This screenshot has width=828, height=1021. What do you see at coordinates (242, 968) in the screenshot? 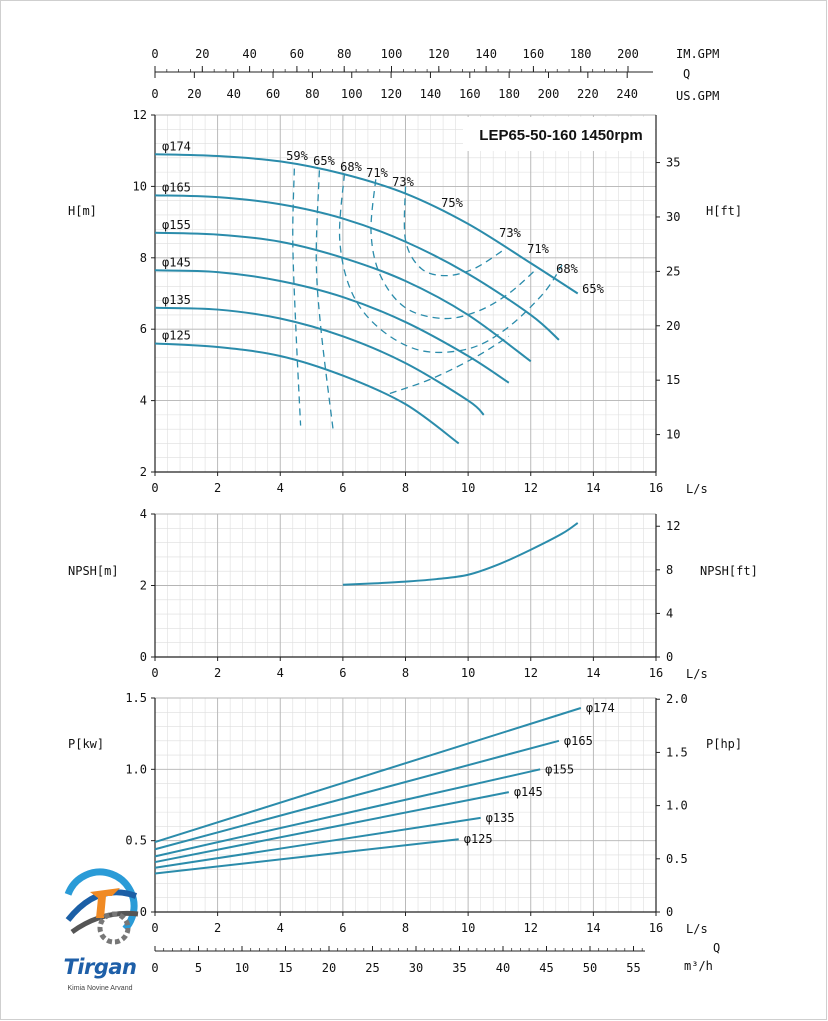
I see `bottom-tick-label: 10` at bounding box center [242, 968].